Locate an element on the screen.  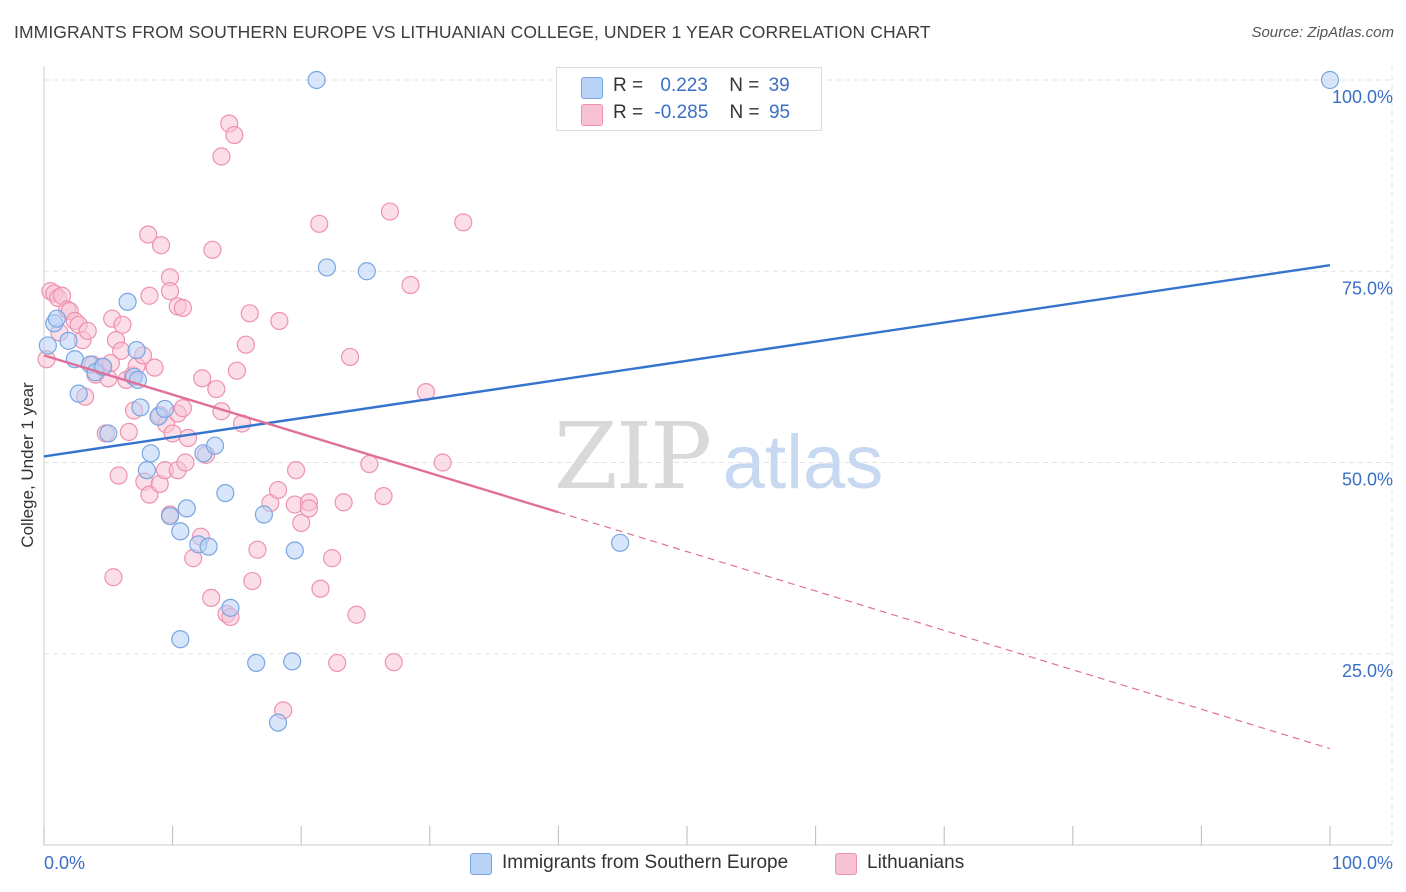
y-tick-label: 75.0% is located at coordinates (1367, 288).